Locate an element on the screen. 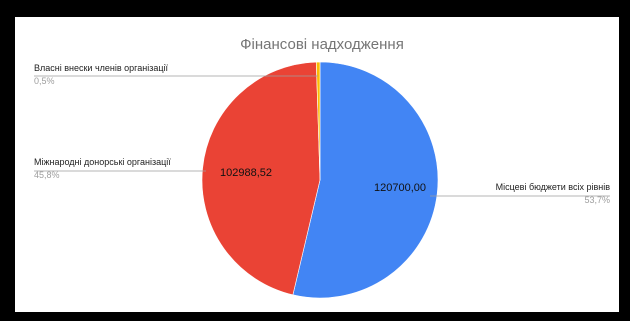 The height and width of the screenshot is (321, 630). slice-percent-label-1: 53,7% is located at coordinates (597, 200).